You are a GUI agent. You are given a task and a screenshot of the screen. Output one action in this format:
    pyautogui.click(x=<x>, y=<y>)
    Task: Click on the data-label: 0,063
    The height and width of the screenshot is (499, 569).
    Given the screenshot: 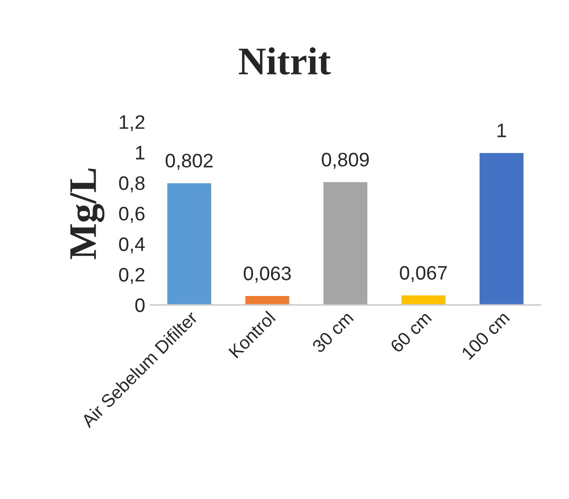 What is the action you would take?
    pyautogui.click(x=267, y=274)
    